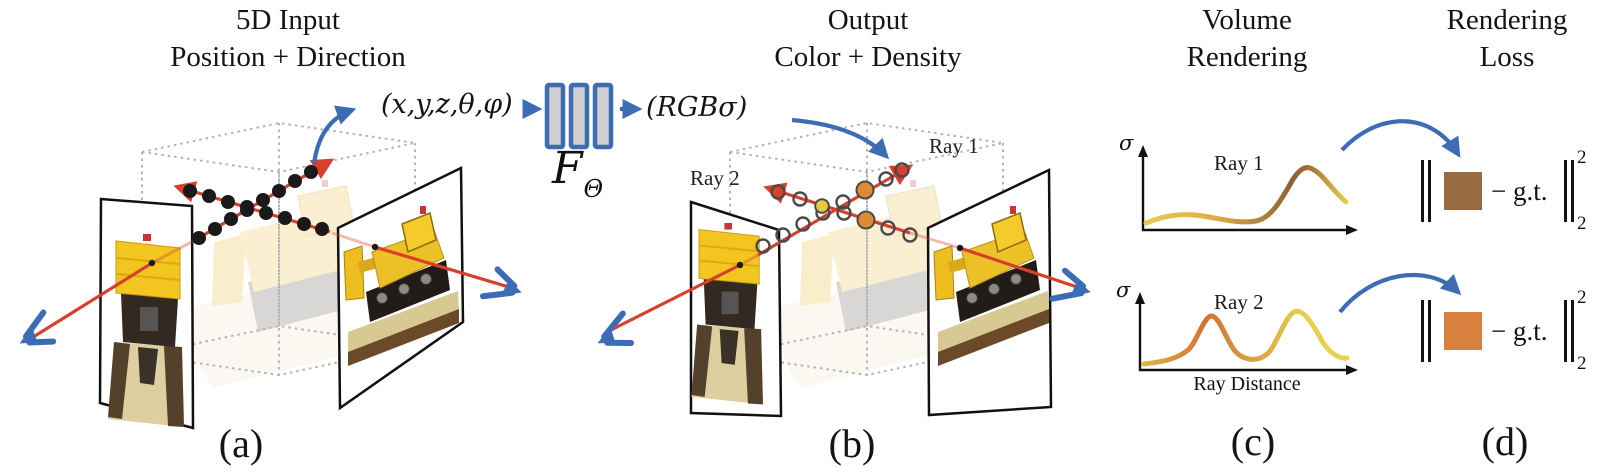 The height and width of the screenshot is (476, 1604). I want to click on caption-d: (d), so click(1505, 441).